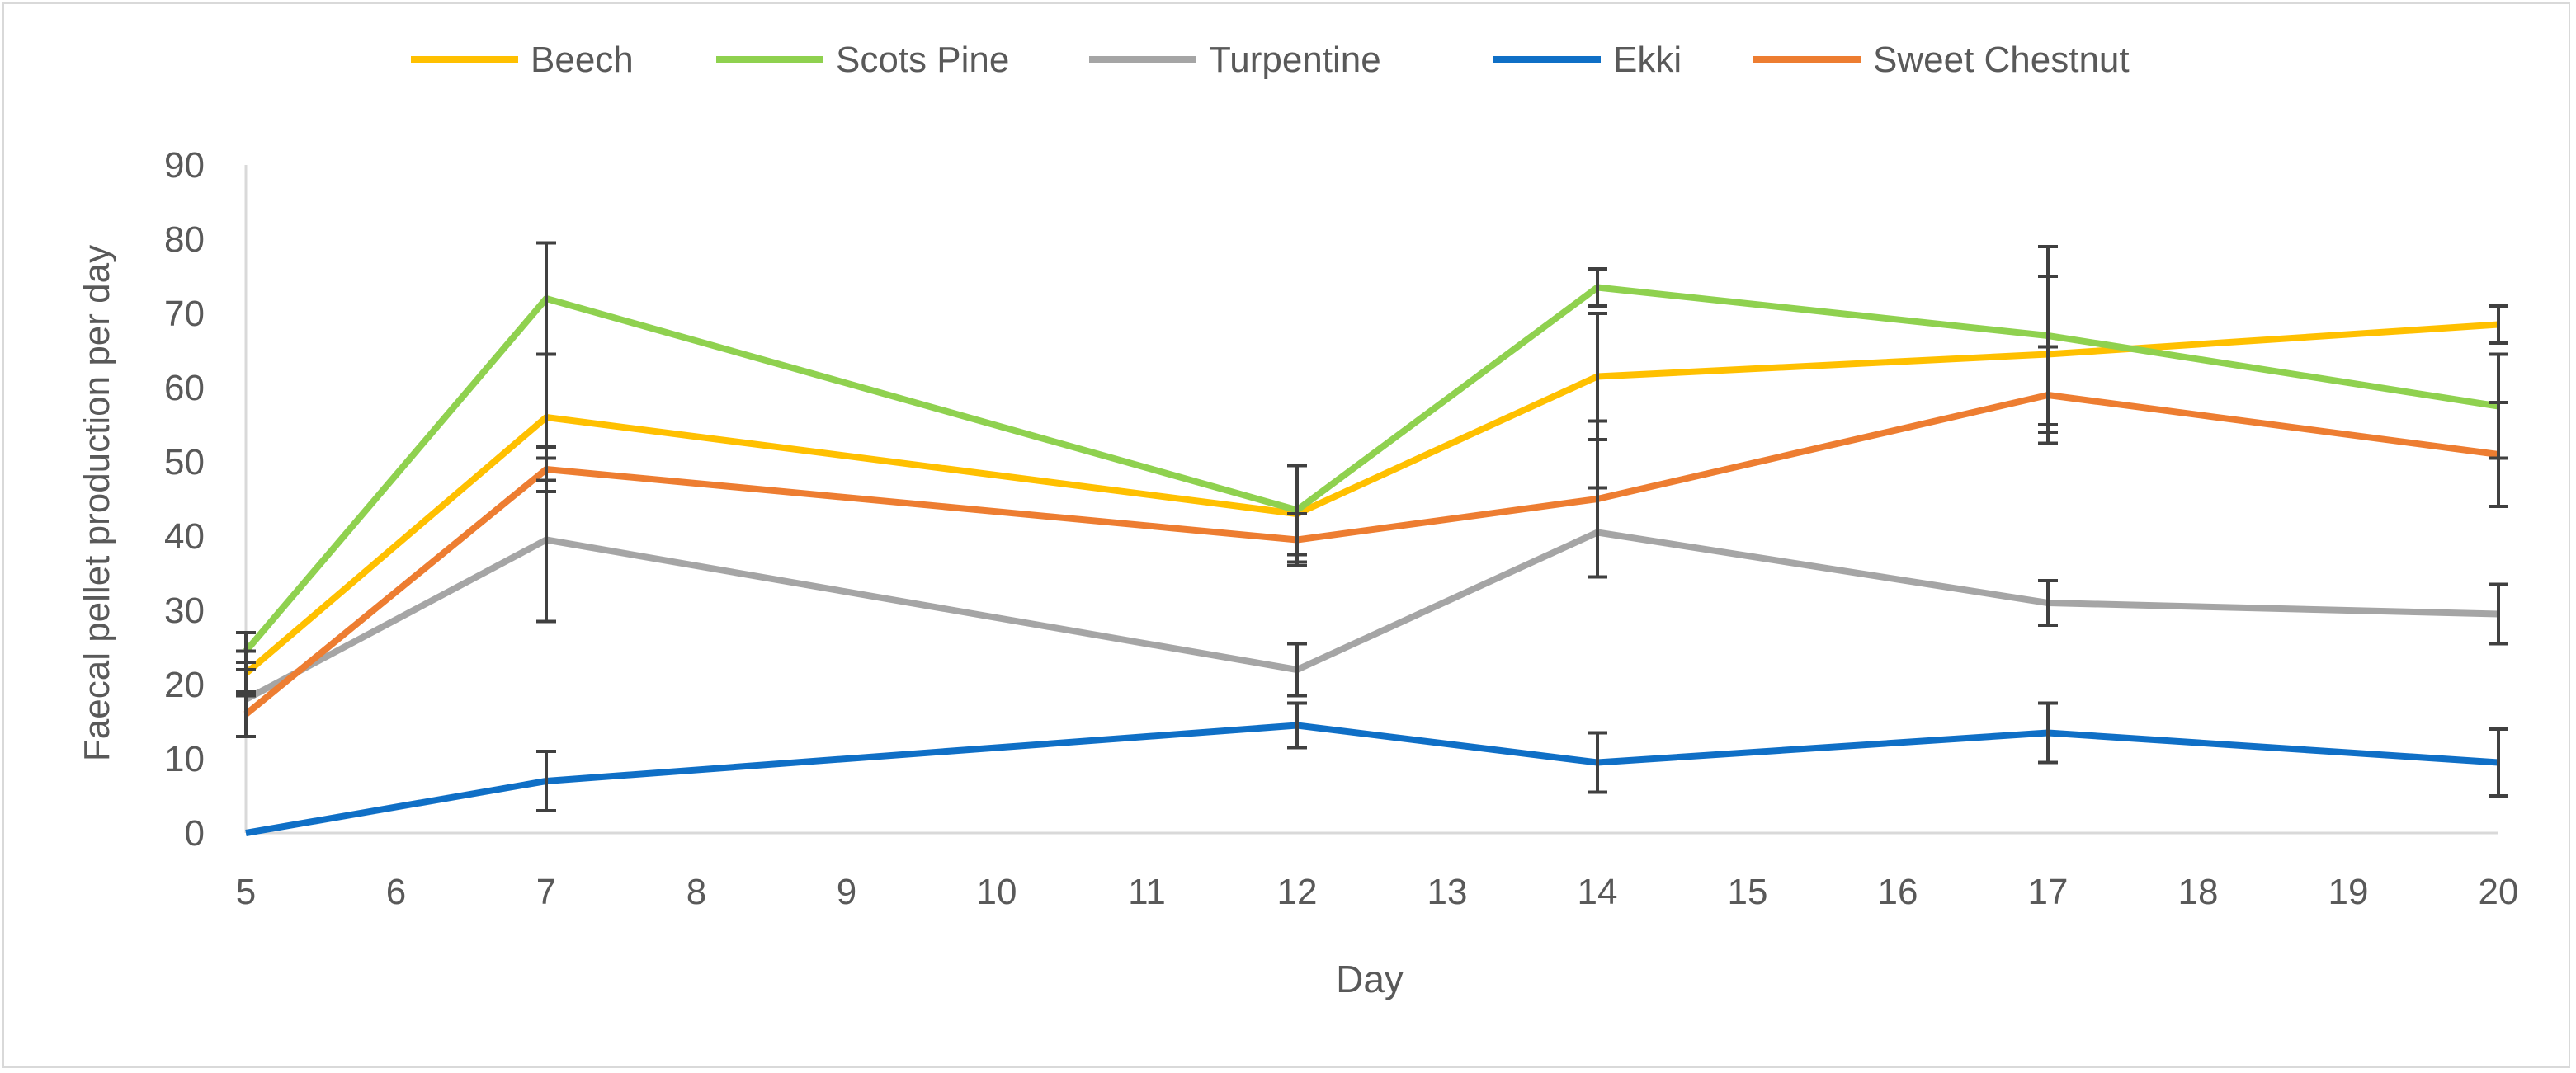  What do you see at coordinates (696, 892) in the screenshot?
I see `x-tick-label: 8` at bounding box center [696, 892].